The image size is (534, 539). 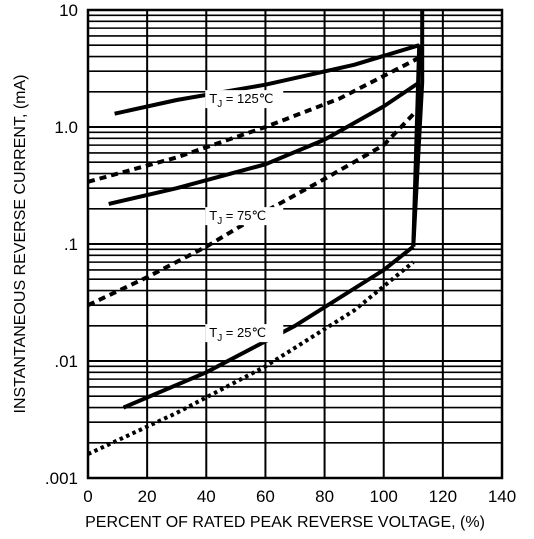 I want to click on x-tick-label: 0, so click(x=87, y=496).